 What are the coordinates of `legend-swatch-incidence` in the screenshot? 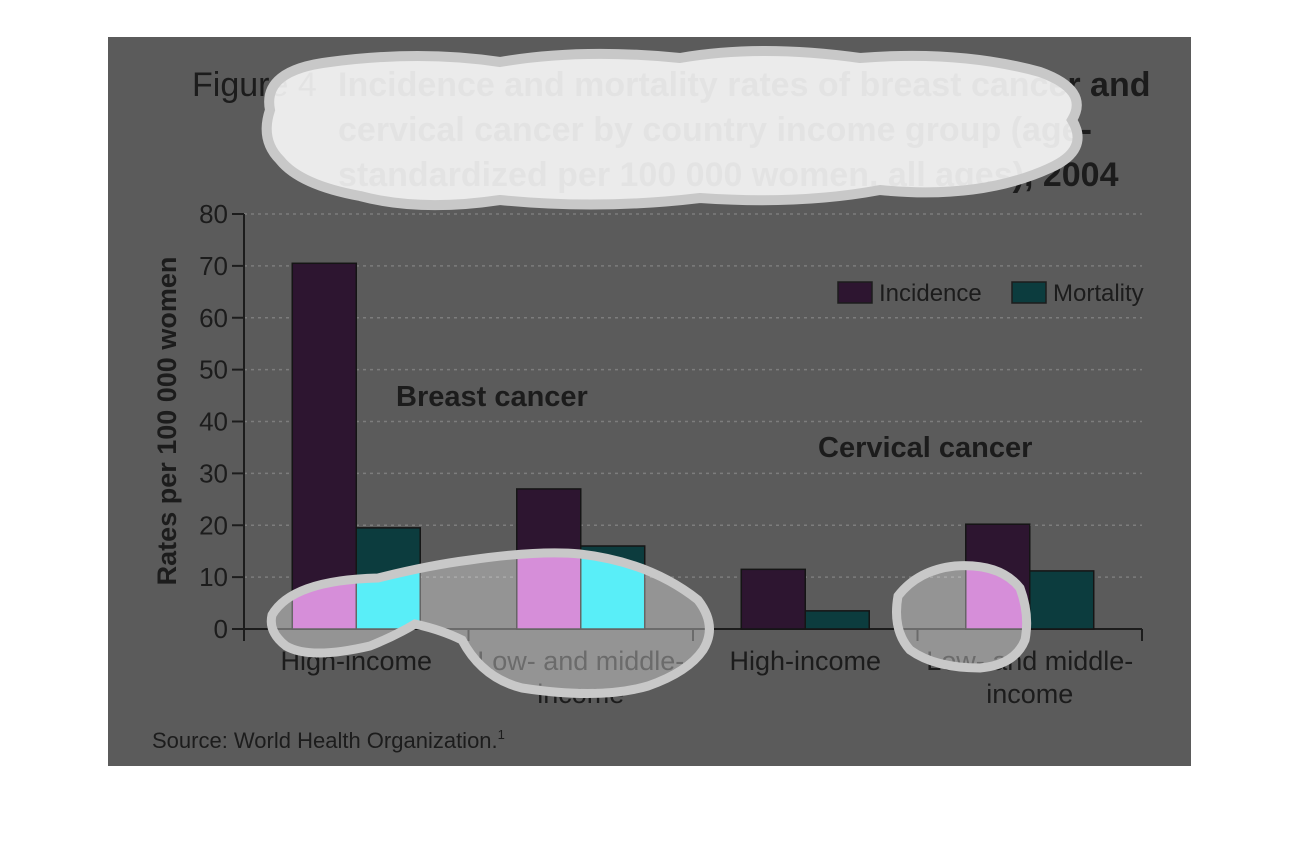 It's located at (855, 292).